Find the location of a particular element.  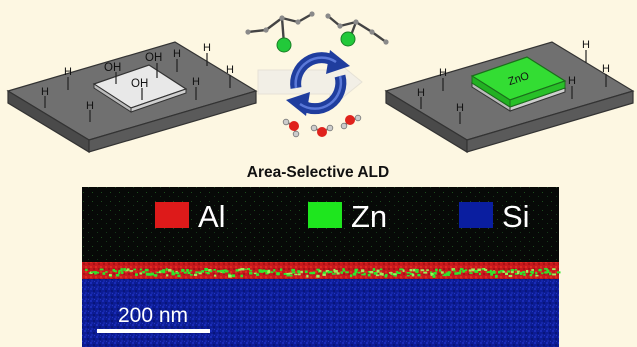

zn-legend-label: Zn is located at coordinates (369, 216).